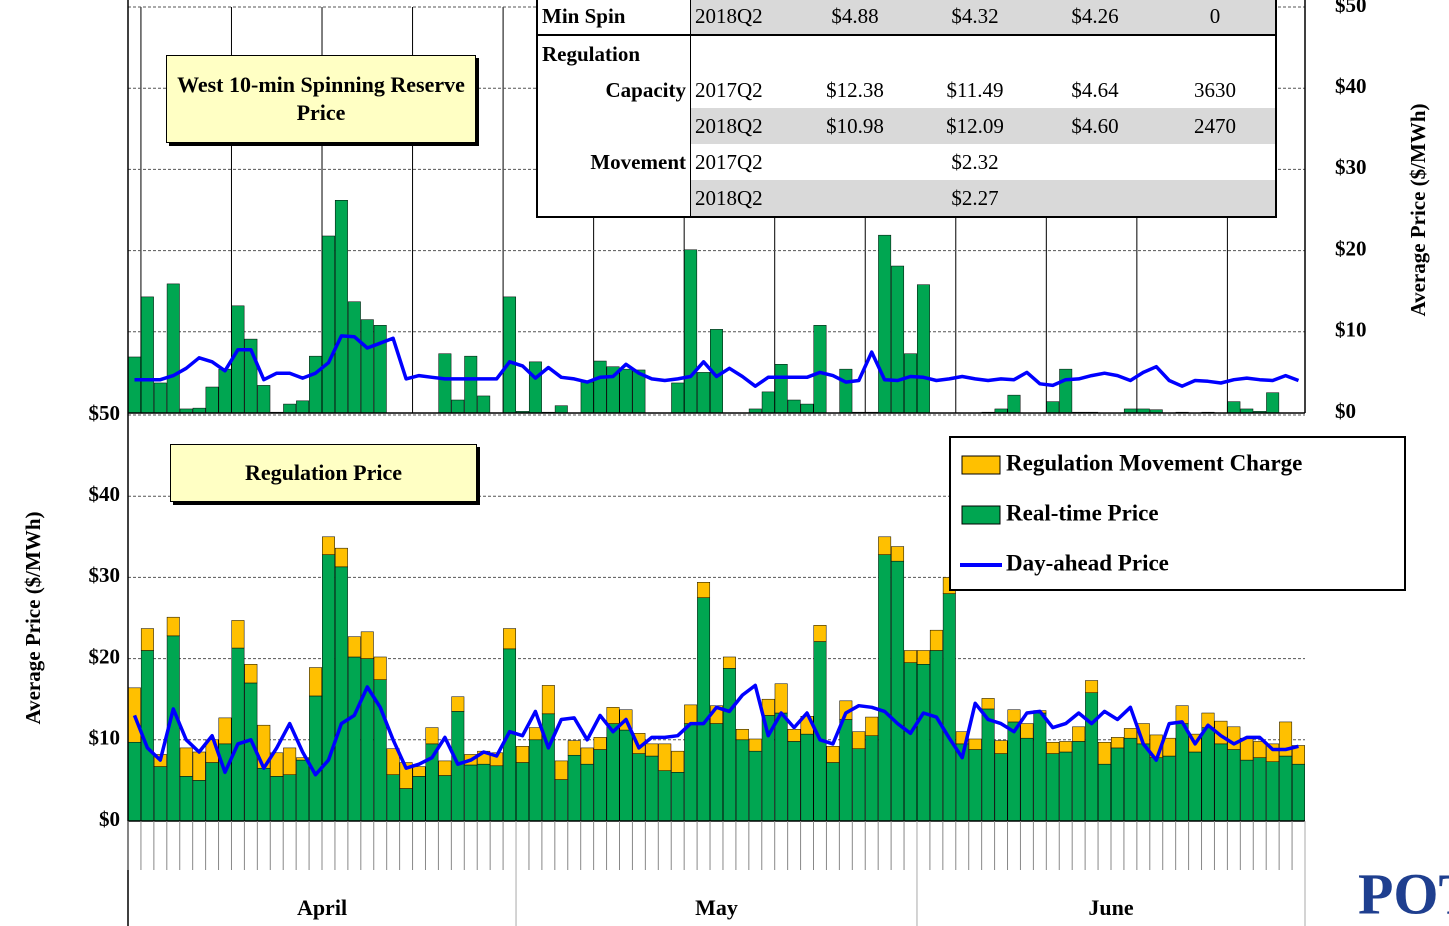 The height and width of the screenshot is (926, 1449). I want to click on month-label: June, so click(1110, 907).